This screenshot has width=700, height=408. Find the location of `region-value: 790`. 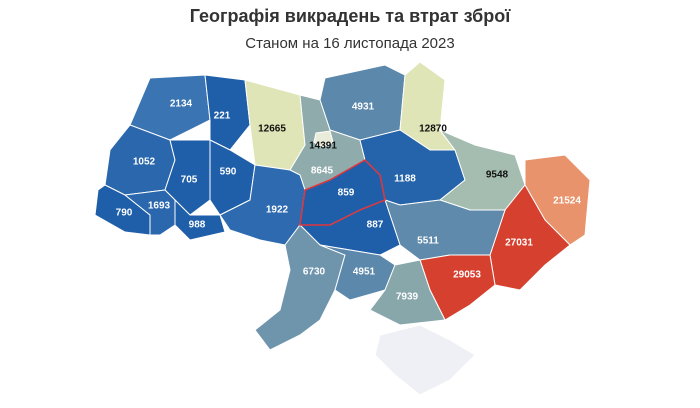

region-value: 790 is located at coordinates (124, 213).